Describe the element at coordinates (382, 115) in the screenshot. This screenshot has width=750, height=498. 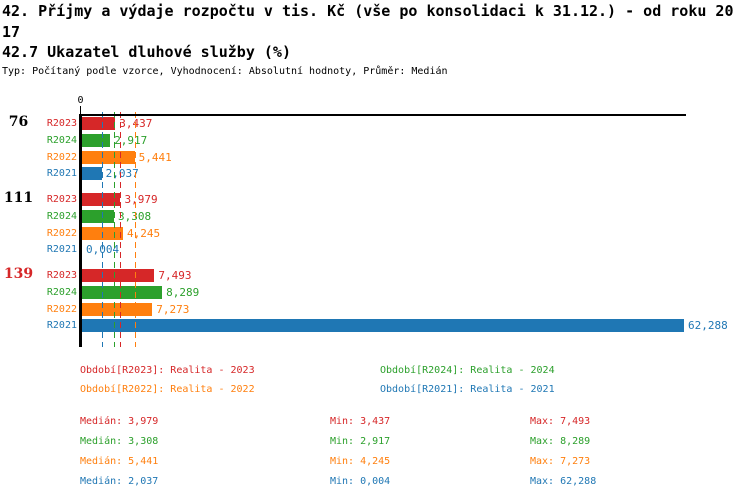
I see `x-axis-line` at that location.